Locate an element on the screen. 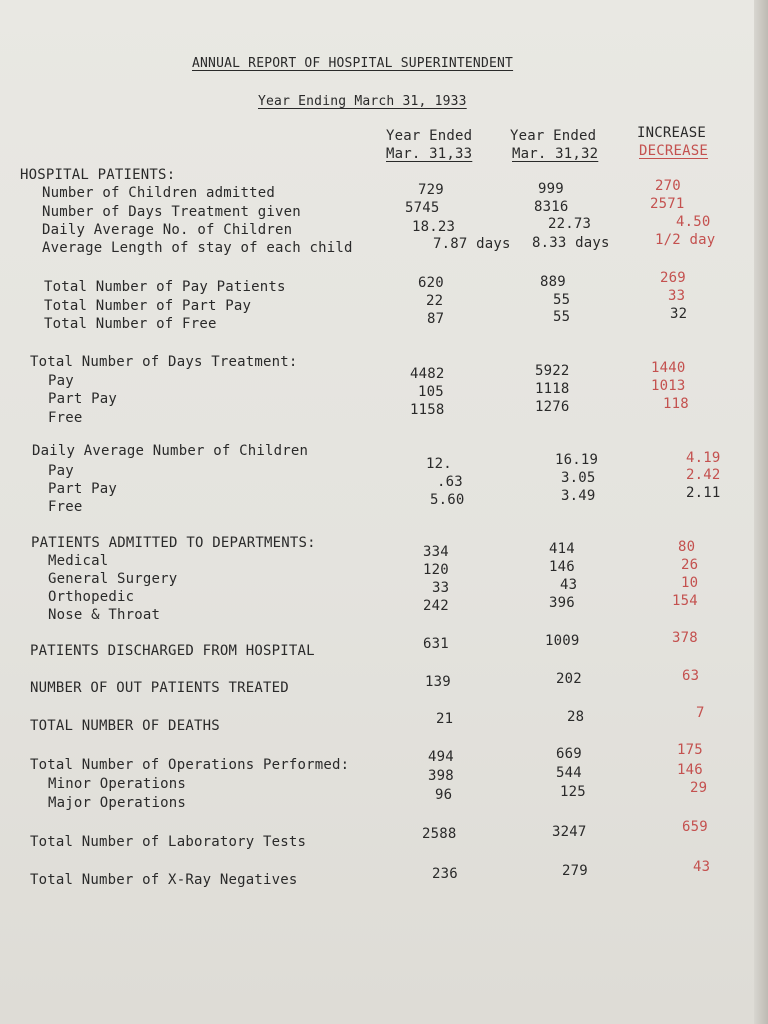 The image size is (768, 1024). value-1932: 146 is located at coordinates (562, 567).